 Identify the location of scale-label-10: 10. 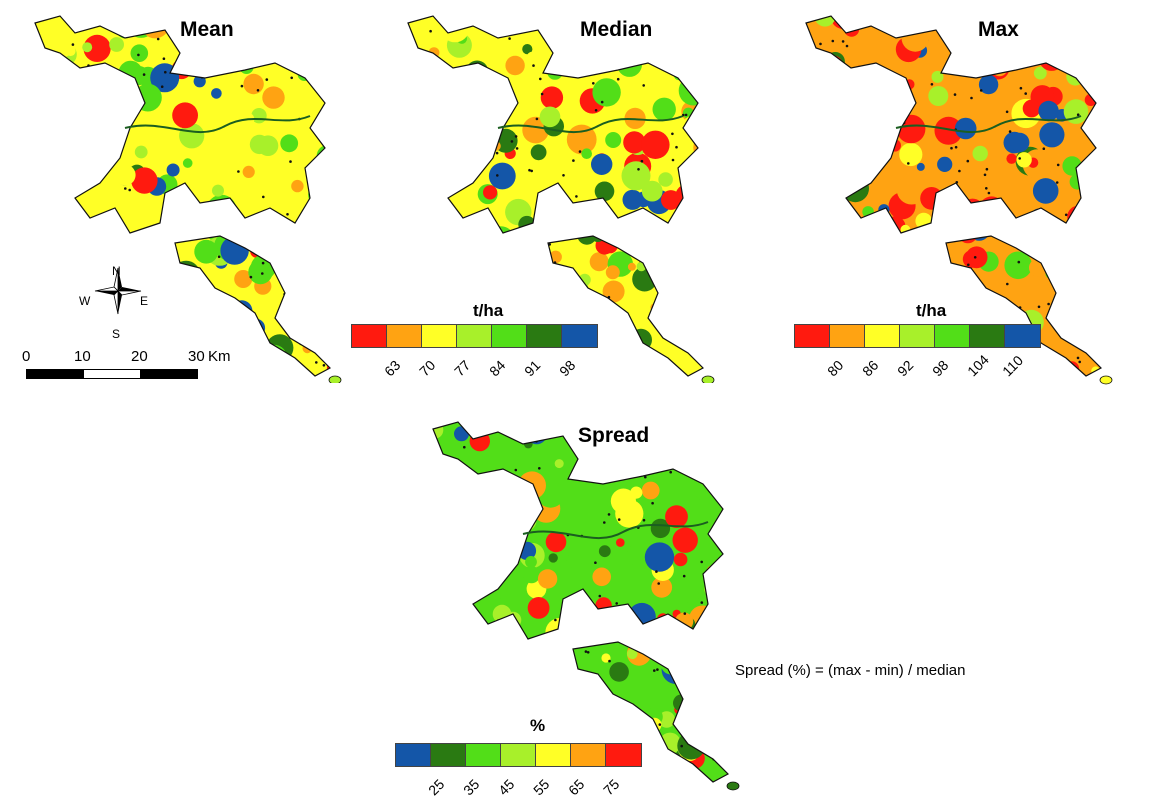
(82, 356).